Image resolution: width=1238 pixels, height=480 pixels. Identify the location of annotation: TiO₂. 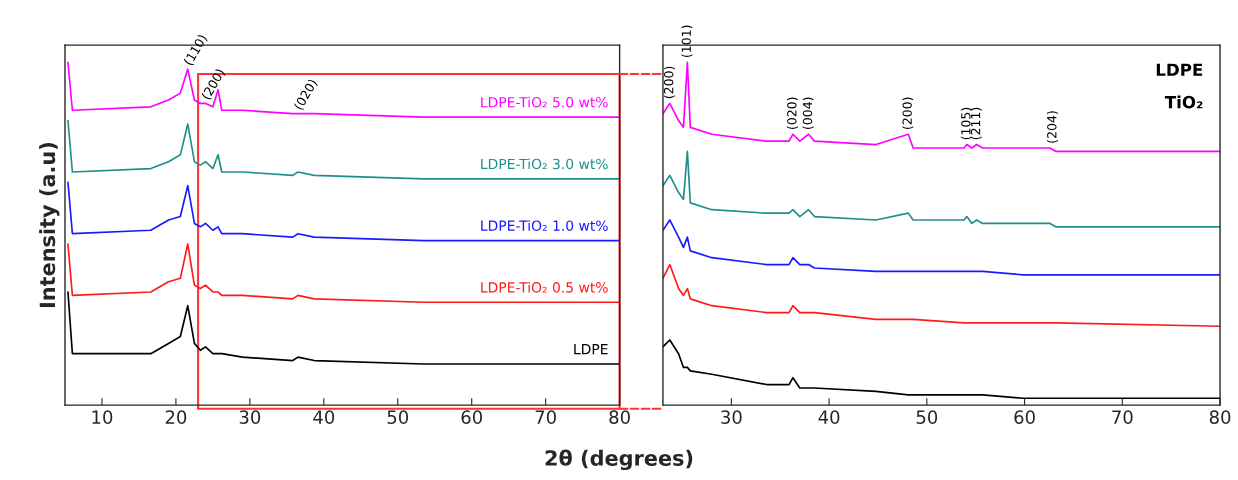
(1183, 102).